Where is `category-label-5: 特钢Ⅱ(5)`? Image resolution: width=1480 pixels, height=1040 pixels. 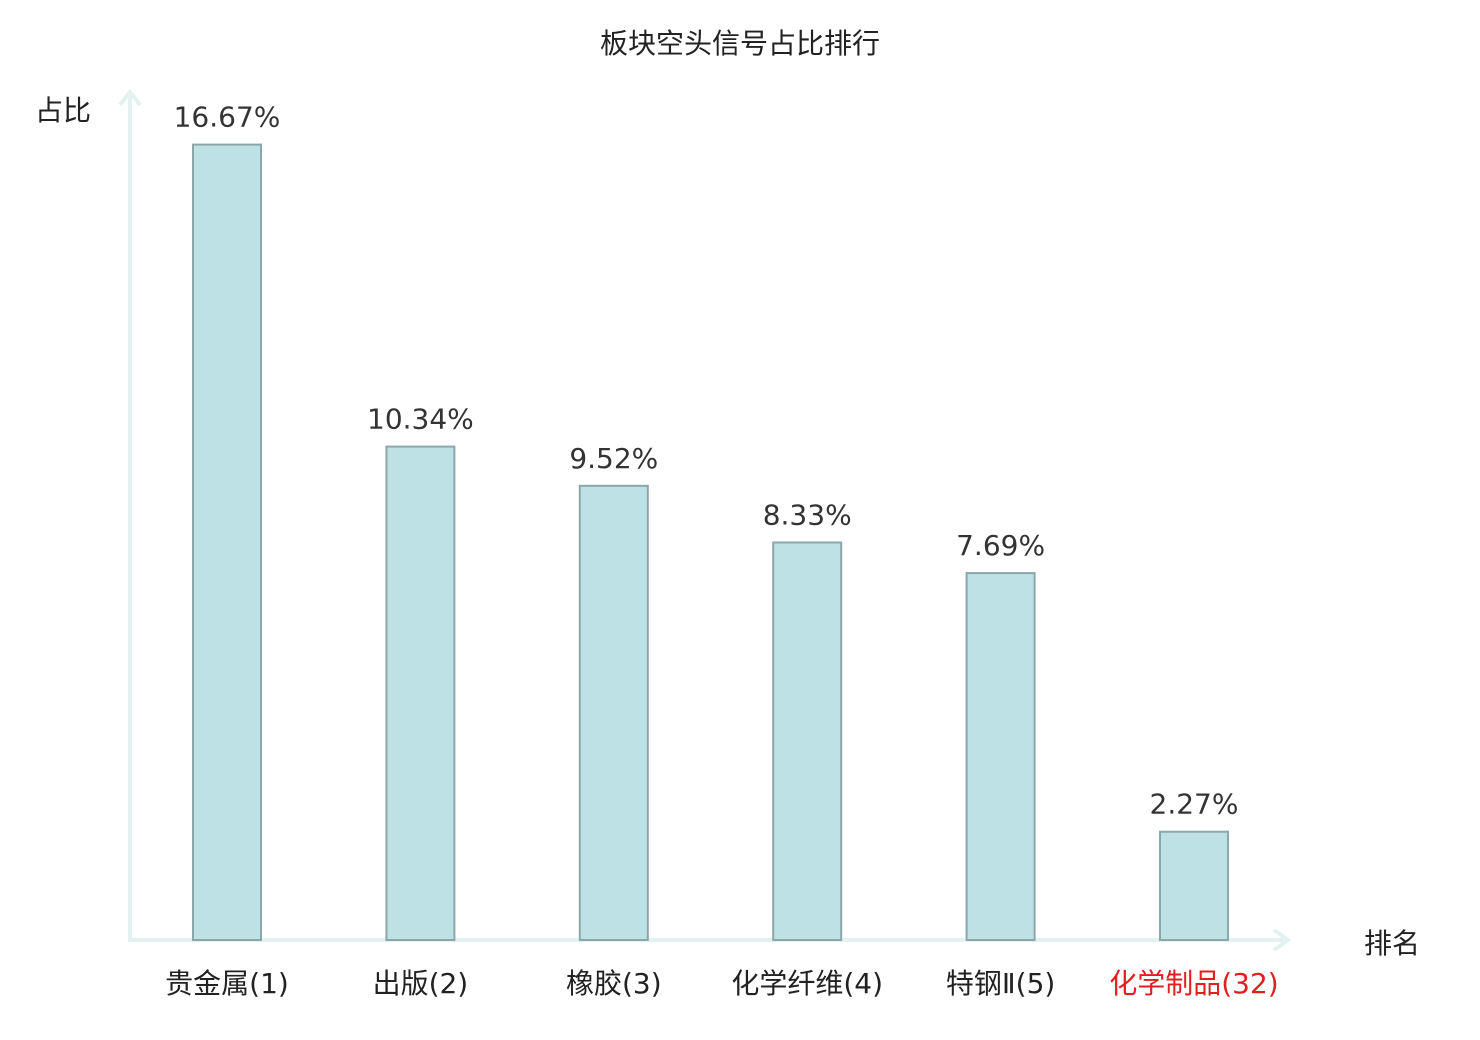 category-label-5: 特钢Ⅱ(5) is located at coordinates (1000, 983).